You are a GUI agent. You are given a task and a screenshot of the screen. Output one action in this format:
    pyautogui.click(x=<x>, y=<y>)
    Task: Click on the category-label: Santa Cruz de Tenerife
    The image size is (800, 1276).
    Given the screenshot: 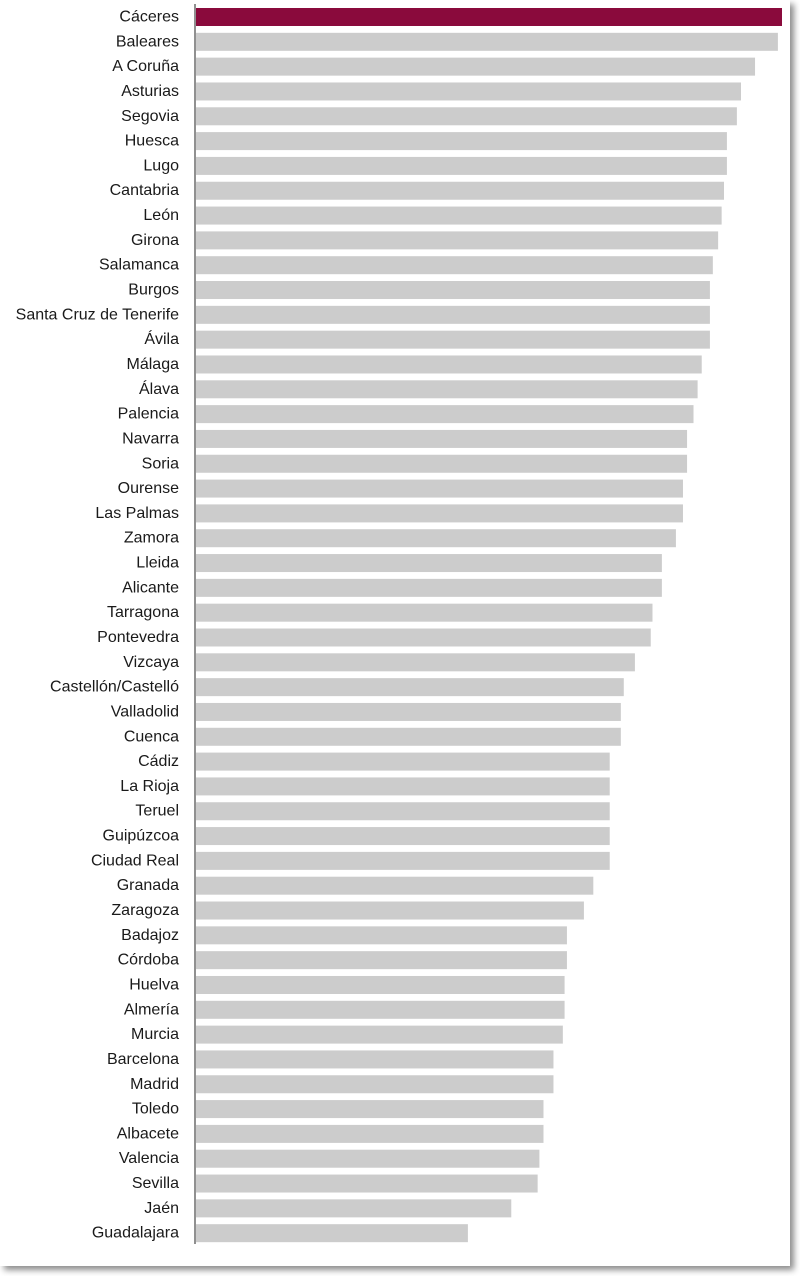 What is the action you would take?
    pyautogui.click(x=97, y=314)
    